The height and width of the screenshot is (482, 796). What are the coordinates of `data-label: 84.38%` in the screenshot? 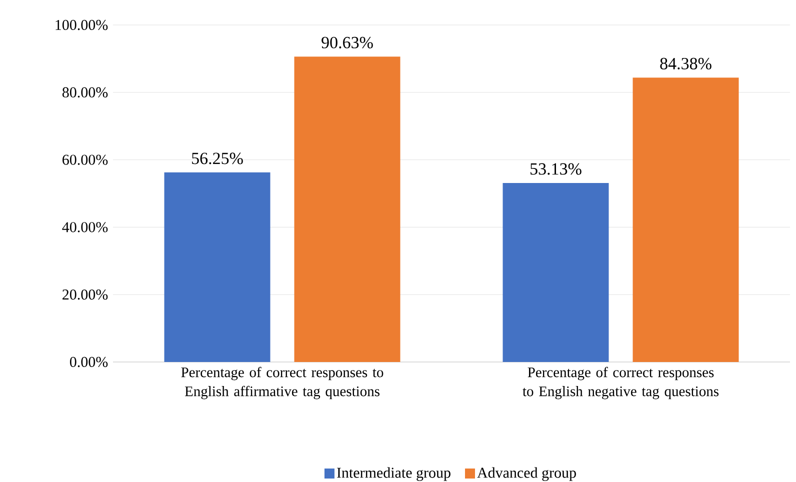 It's located at (686, 64).